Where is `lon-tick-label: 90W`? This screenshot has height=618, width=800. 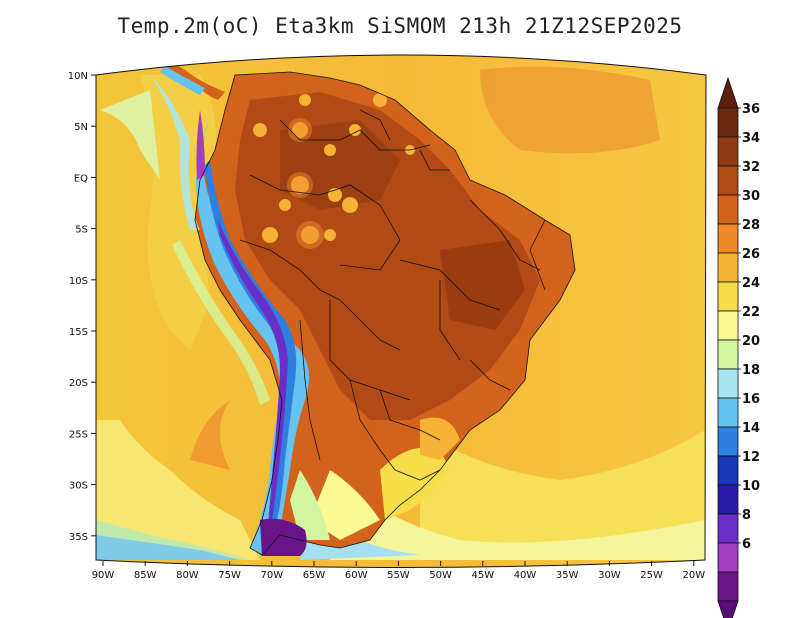 lon-tick-label: 90W is located at coordinates (103, 575).